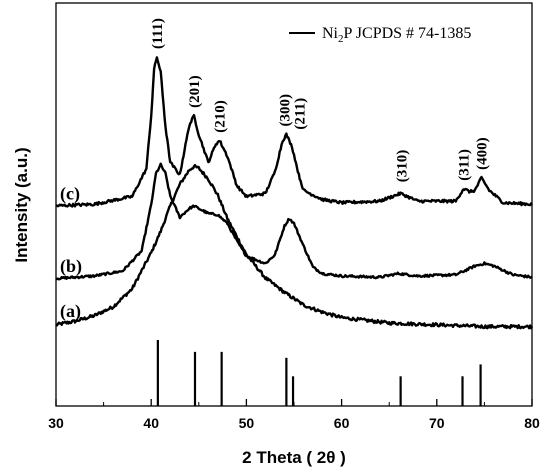 Image resolution: width=543 pixels, height=471 pixels. What do you see at coordinates (465, 165) in the screenshot?
I see `peak-label-311: (311)` at bounding box center [465, 165].